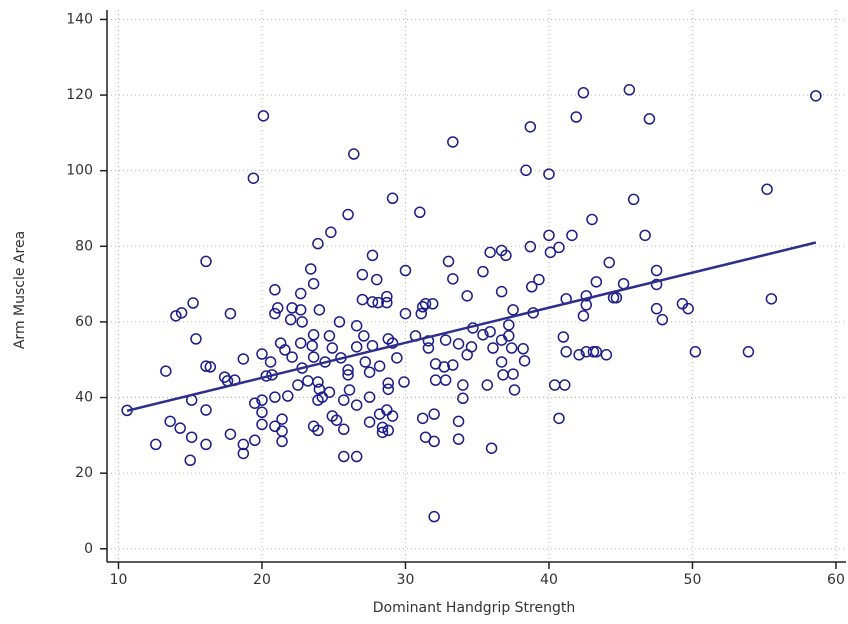 Image resolution: width=848 pixels, height=624 pixels. I want to click on y-tick-label: 20, so click(84, 473).